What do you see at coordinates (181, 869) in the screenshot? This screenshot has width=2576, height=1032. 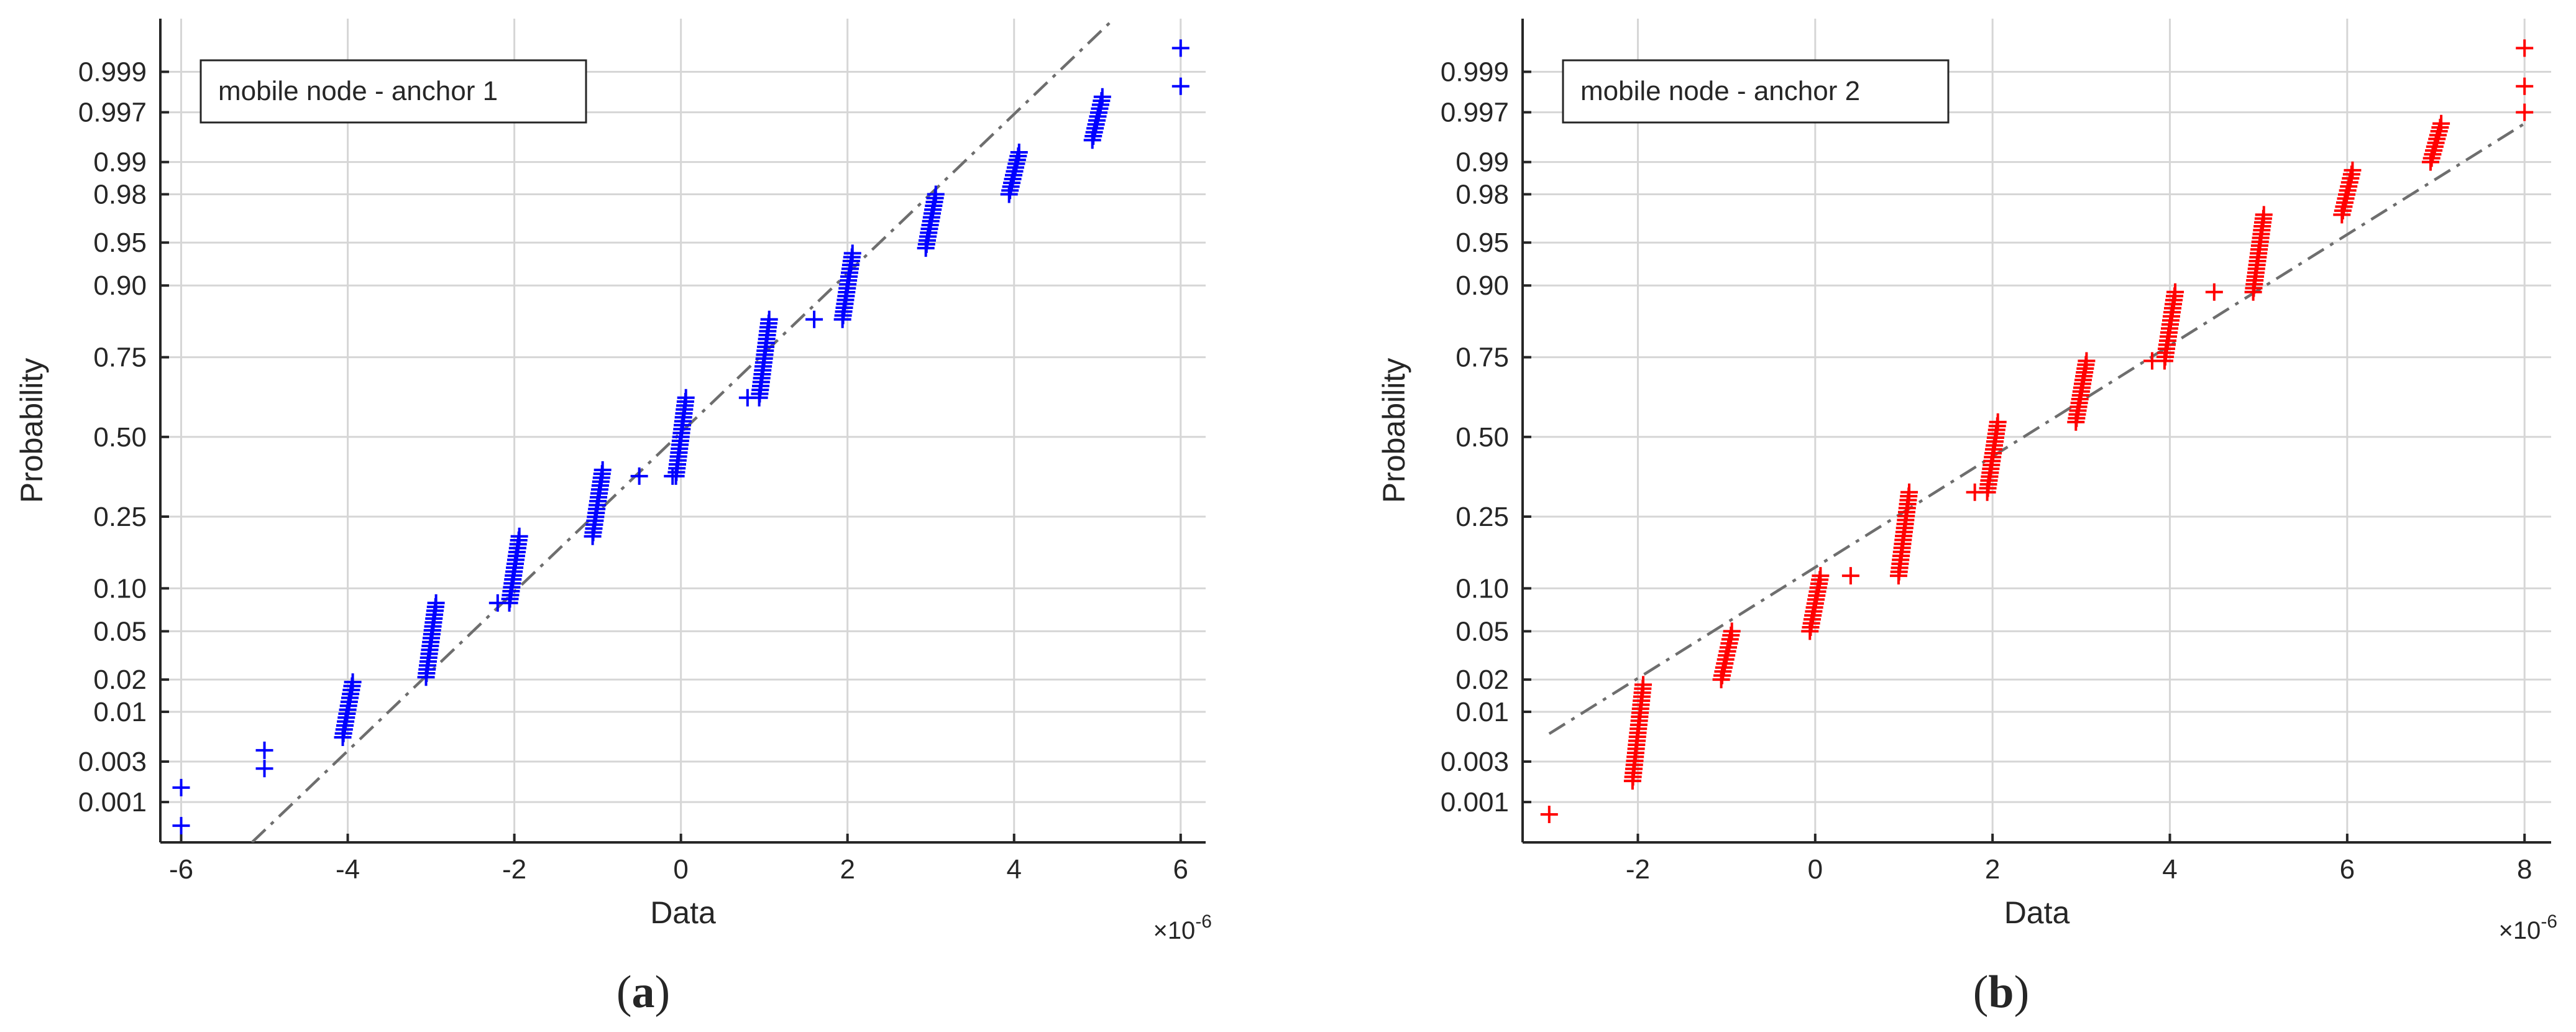 I see `x-tick-label: -6` at bounding box center [181, 869].